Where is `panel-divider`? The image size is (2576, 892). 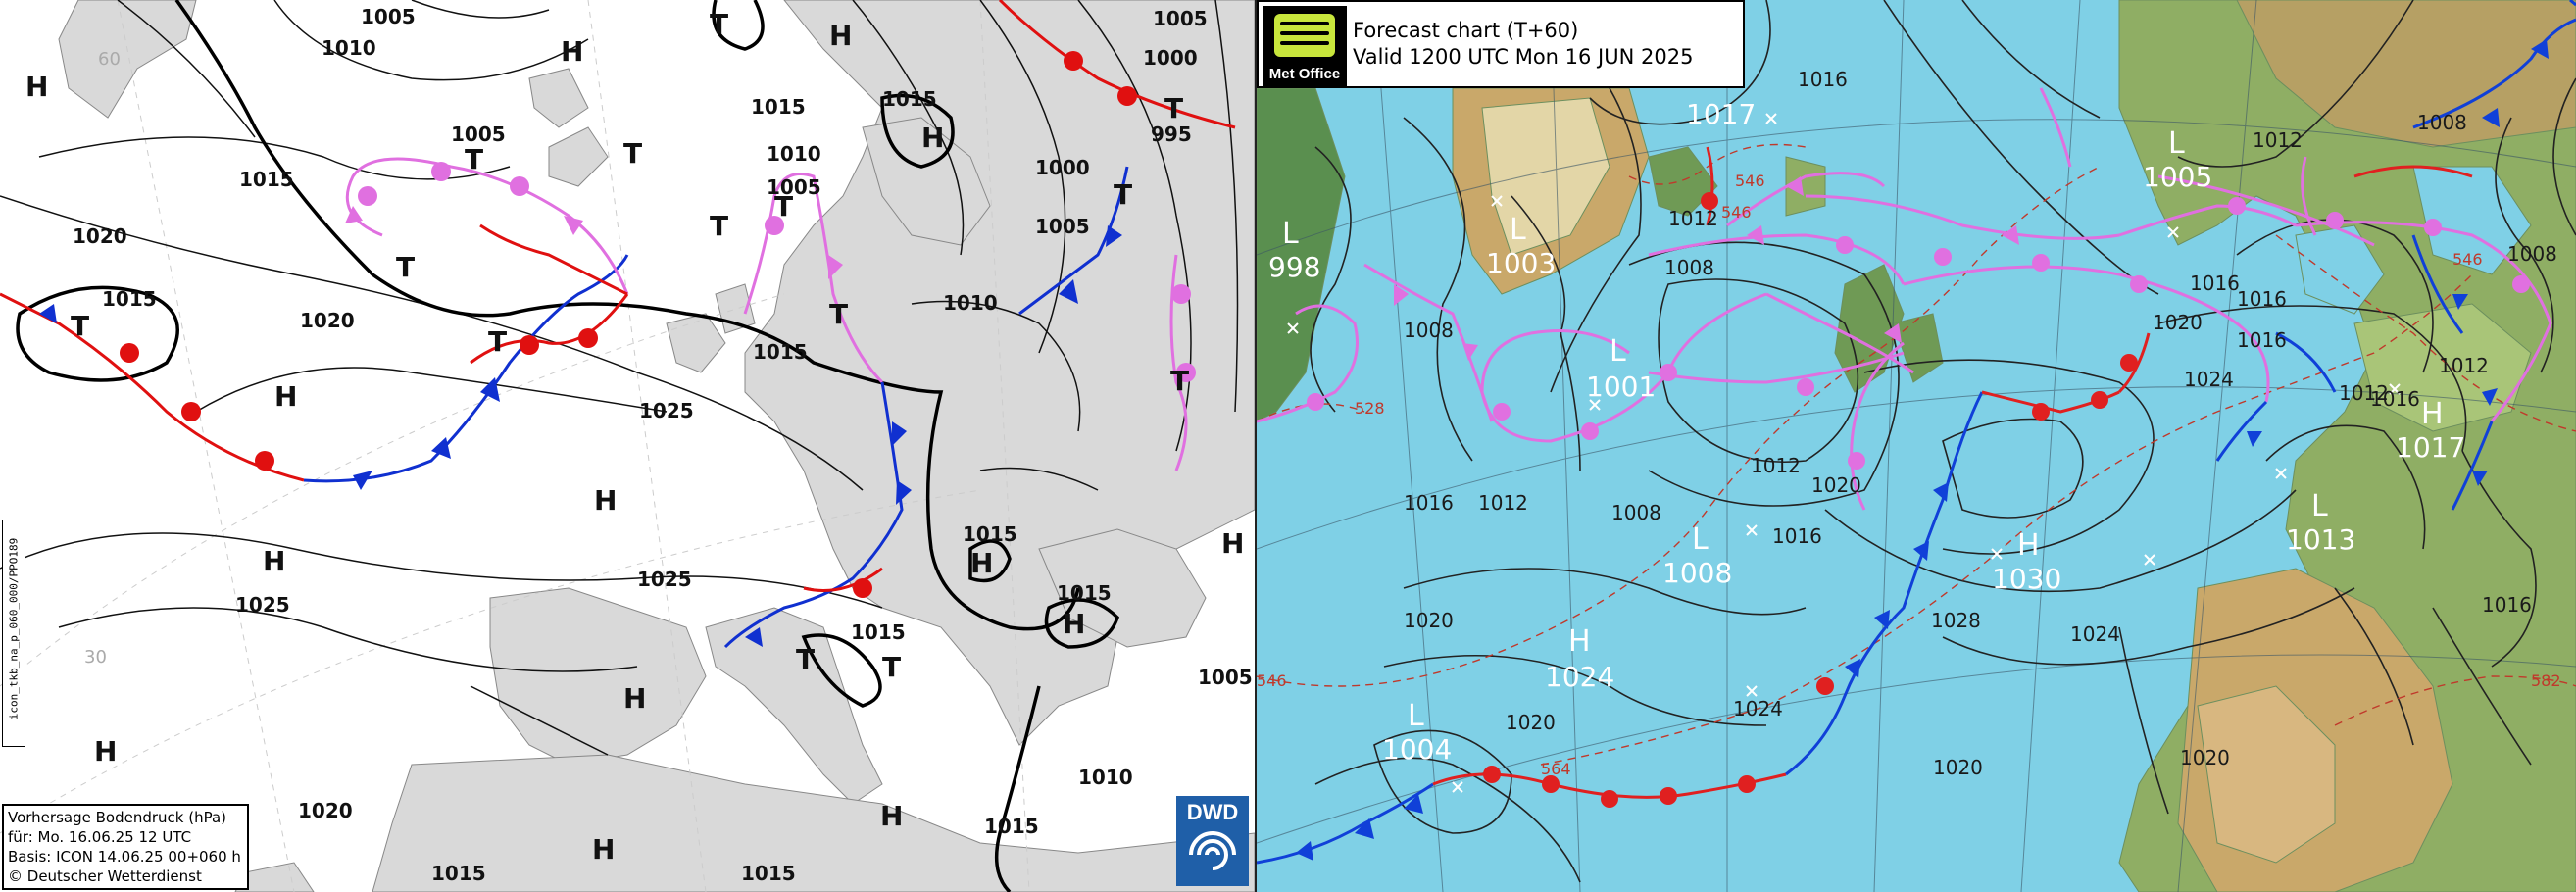 panel-divider is located at coordinates (1256, 446).